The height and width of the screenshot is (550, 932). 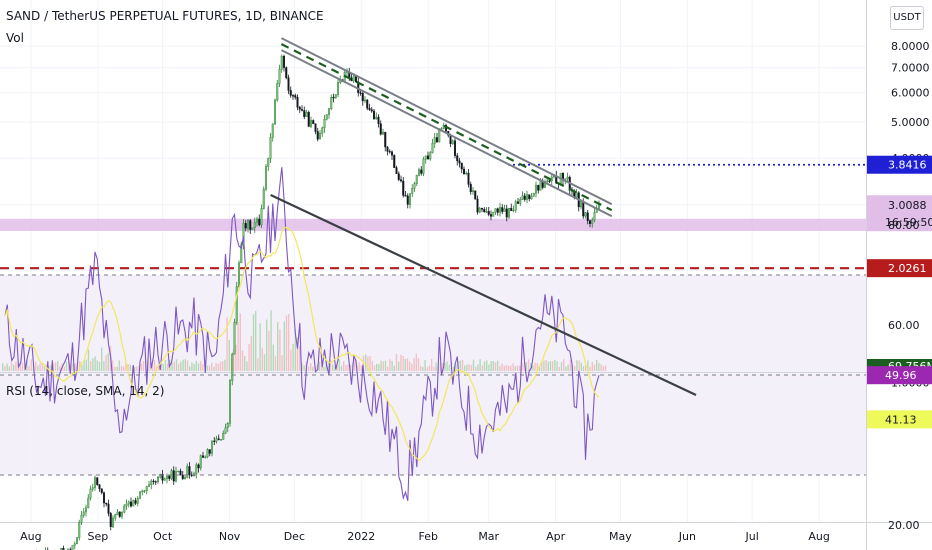 What do you see at coordinates (818, 536) in the screenshot?
I see `time-tick-label: Aug` at bounding box center [818, 536].